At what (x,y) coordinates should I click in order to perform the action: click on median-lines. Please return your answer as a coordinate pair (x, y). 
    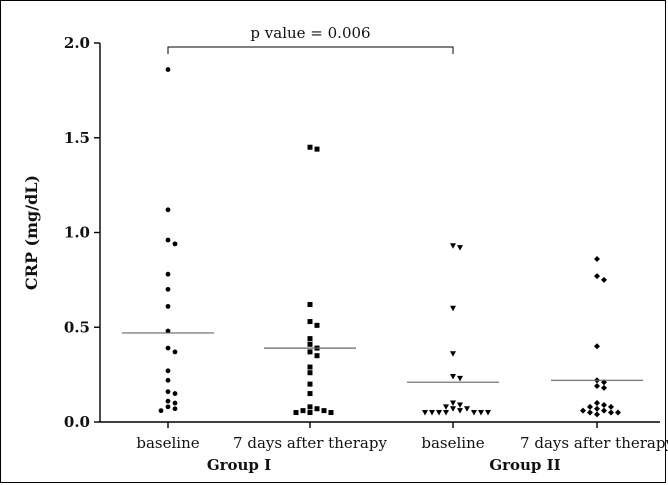
    Looking at the image, I should click on (382, 357).